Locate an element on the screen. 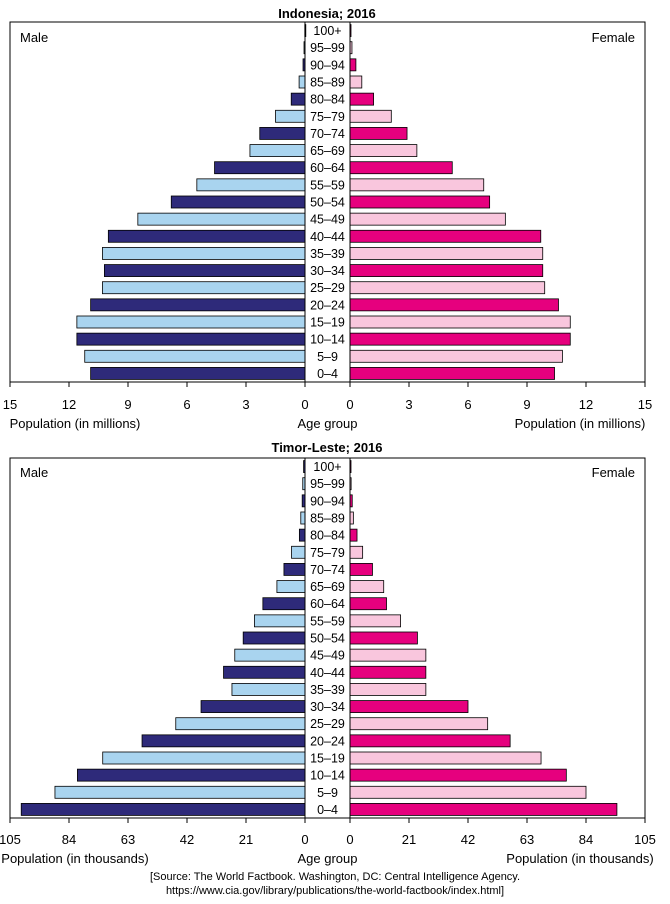  chart1-age-label: 45–49 is located at coordinates (327, 220).